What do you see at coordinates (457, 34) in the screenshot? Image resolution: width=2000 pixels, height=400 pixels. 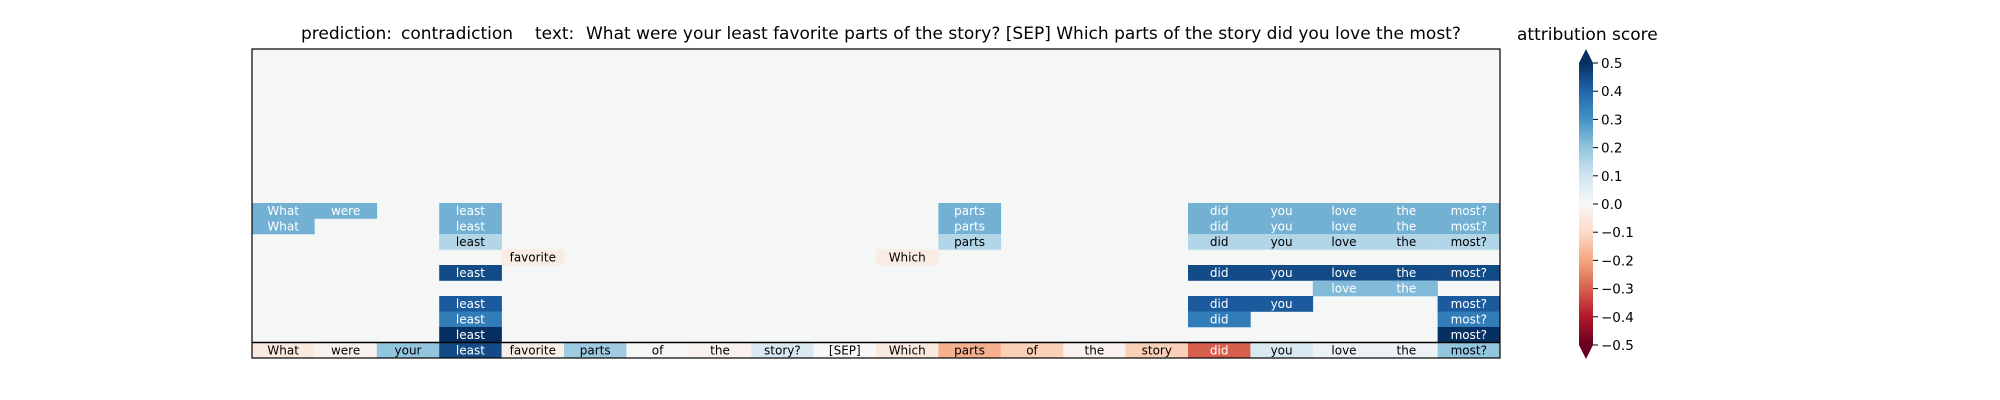 I see `prediction-value: contradiction` at bounding box center [457, 34].